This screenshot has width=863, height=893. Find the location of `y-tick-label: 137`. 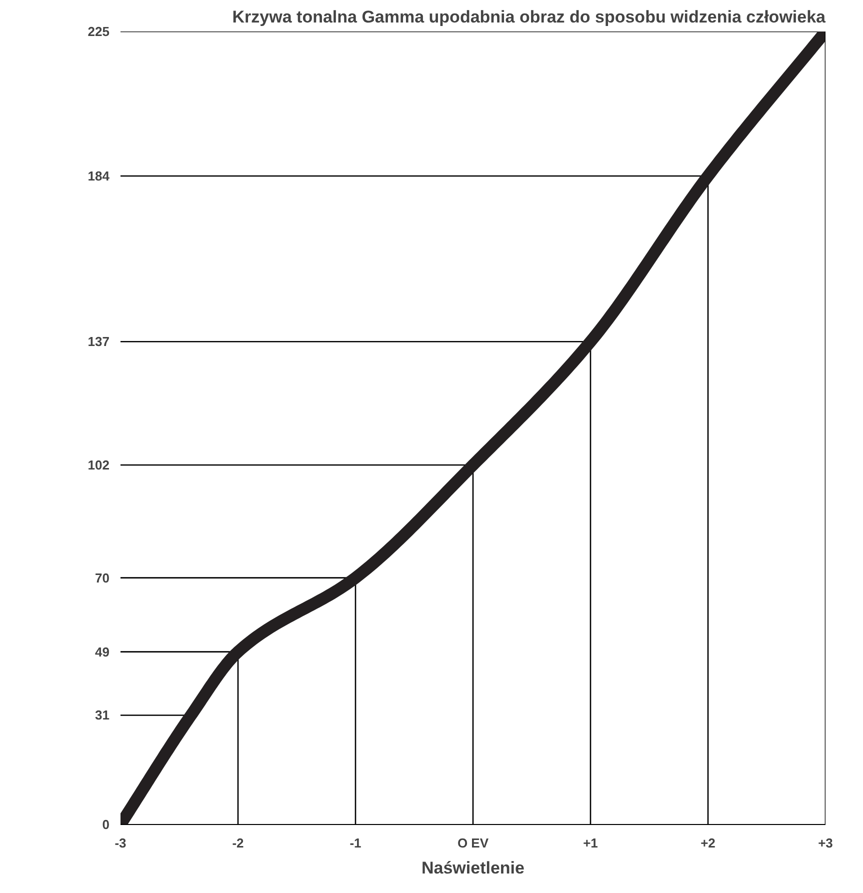

y-tick-label: 137 is located at coordinates (99, 342).